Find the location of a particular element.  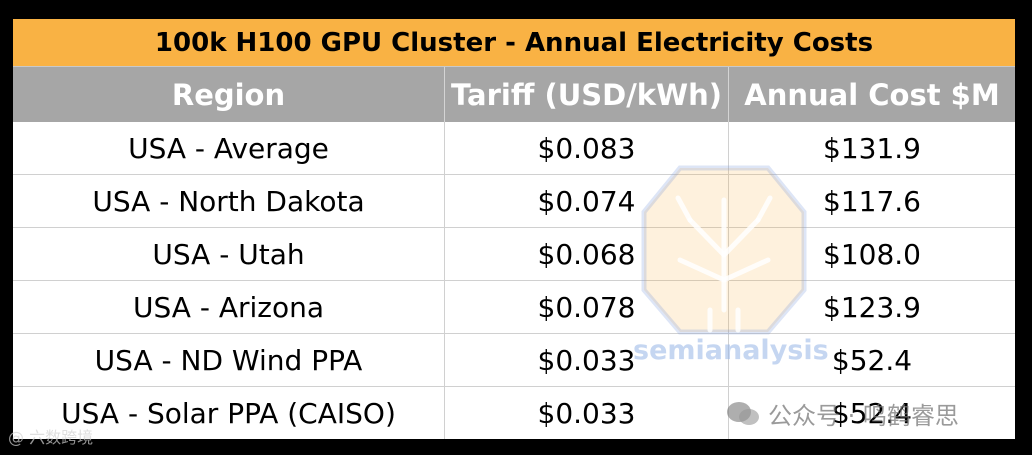

table-row: USA - Solar PPA (CAISO) $0.033 $52.4 is located at coordinates (514, 413).